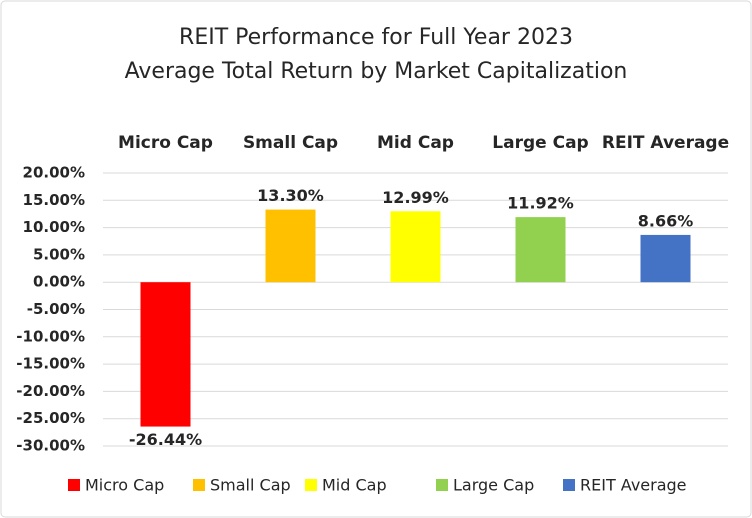 This screenshot has width=752, height=518. I want to click on y-tick-label: 5.00%, so click(59, 254).